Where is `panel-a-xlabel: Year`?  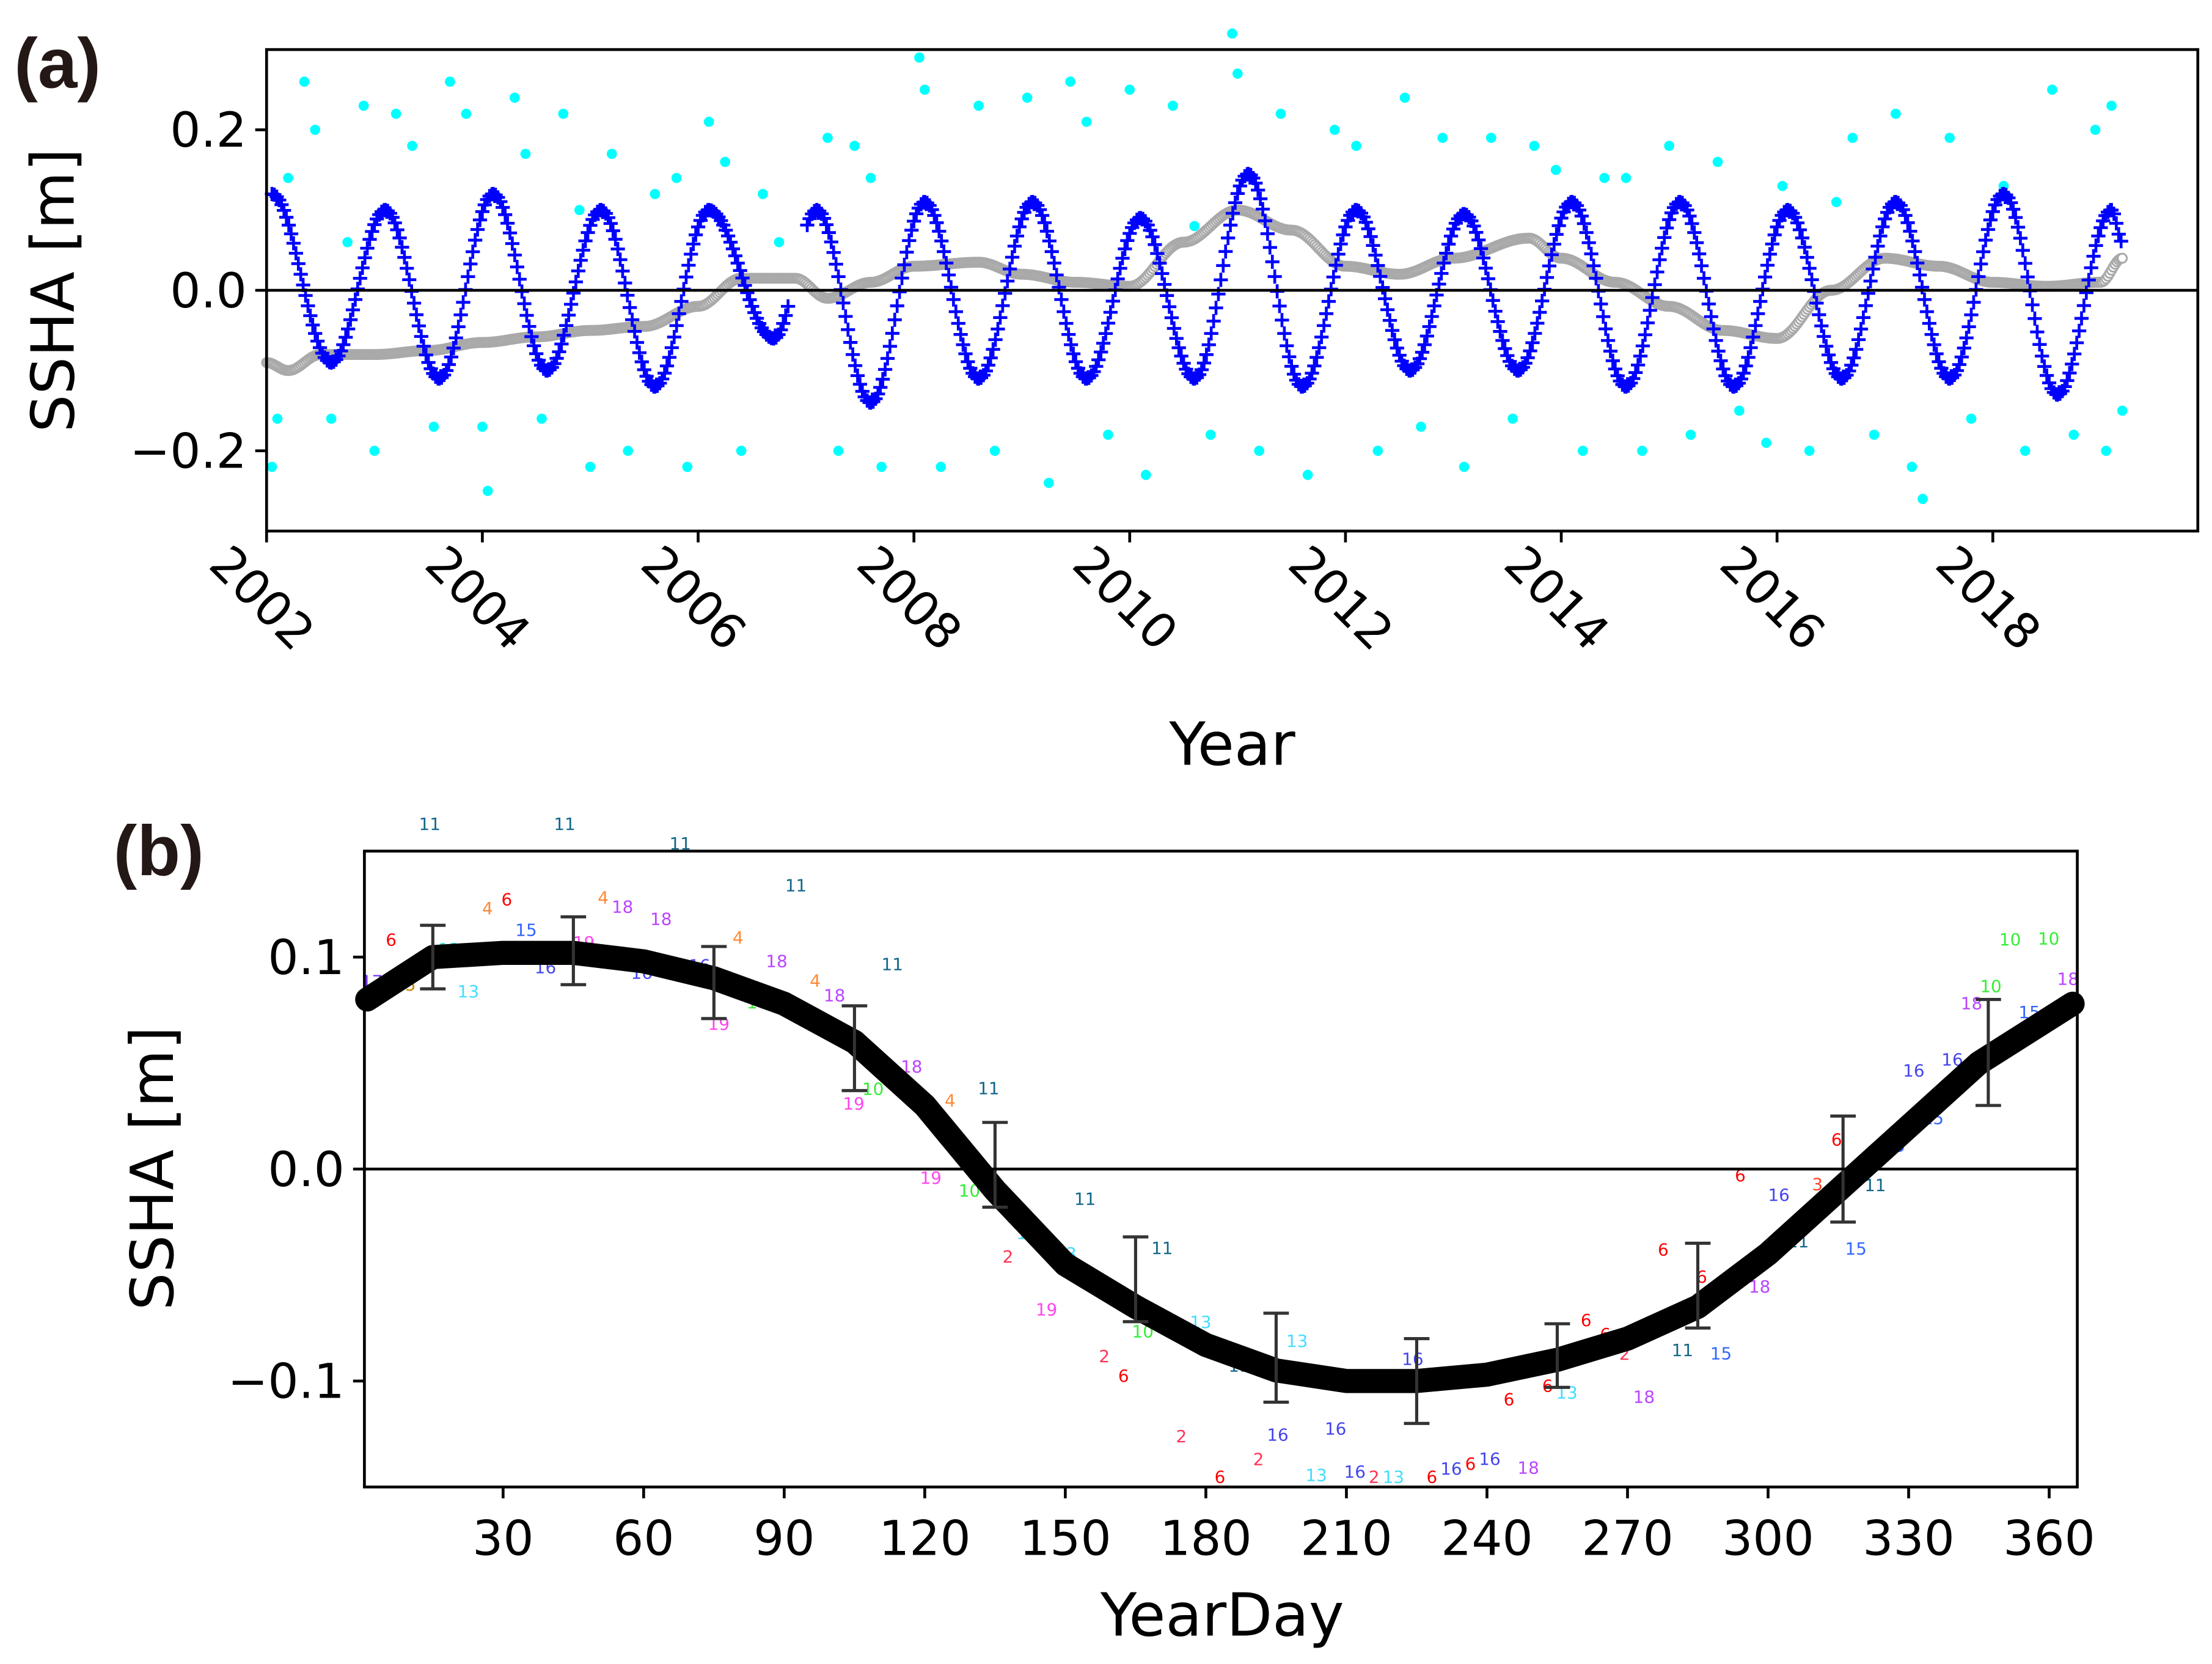
panel-a-xlabel: Year is located at coordinates (1231, 744).